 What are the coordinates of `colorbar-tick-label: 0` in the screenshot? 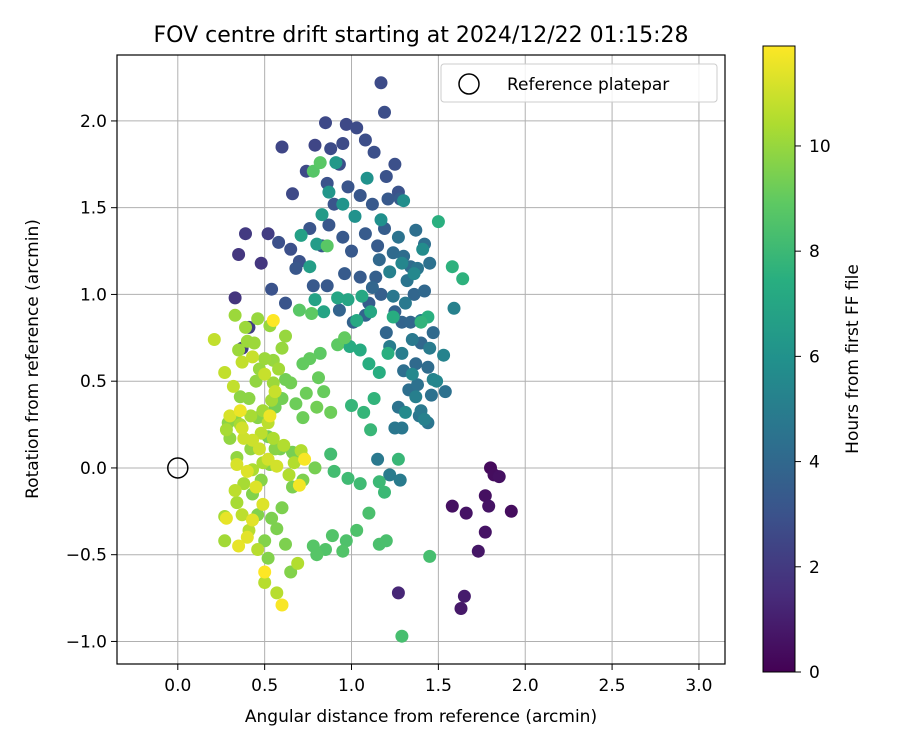 It's located at (814, 673).